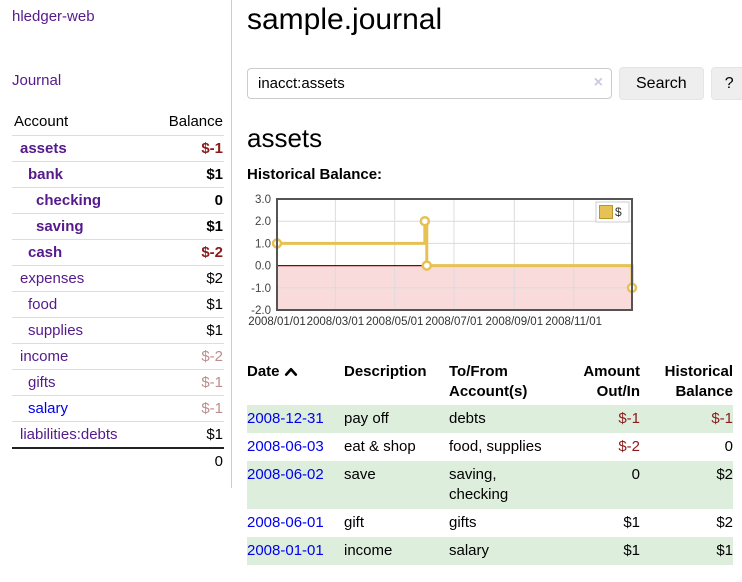  What do you see at coordinates (118, 382) in the screenshot?
I see `account-row: gifts $-1` at bounding box center [118, 382].